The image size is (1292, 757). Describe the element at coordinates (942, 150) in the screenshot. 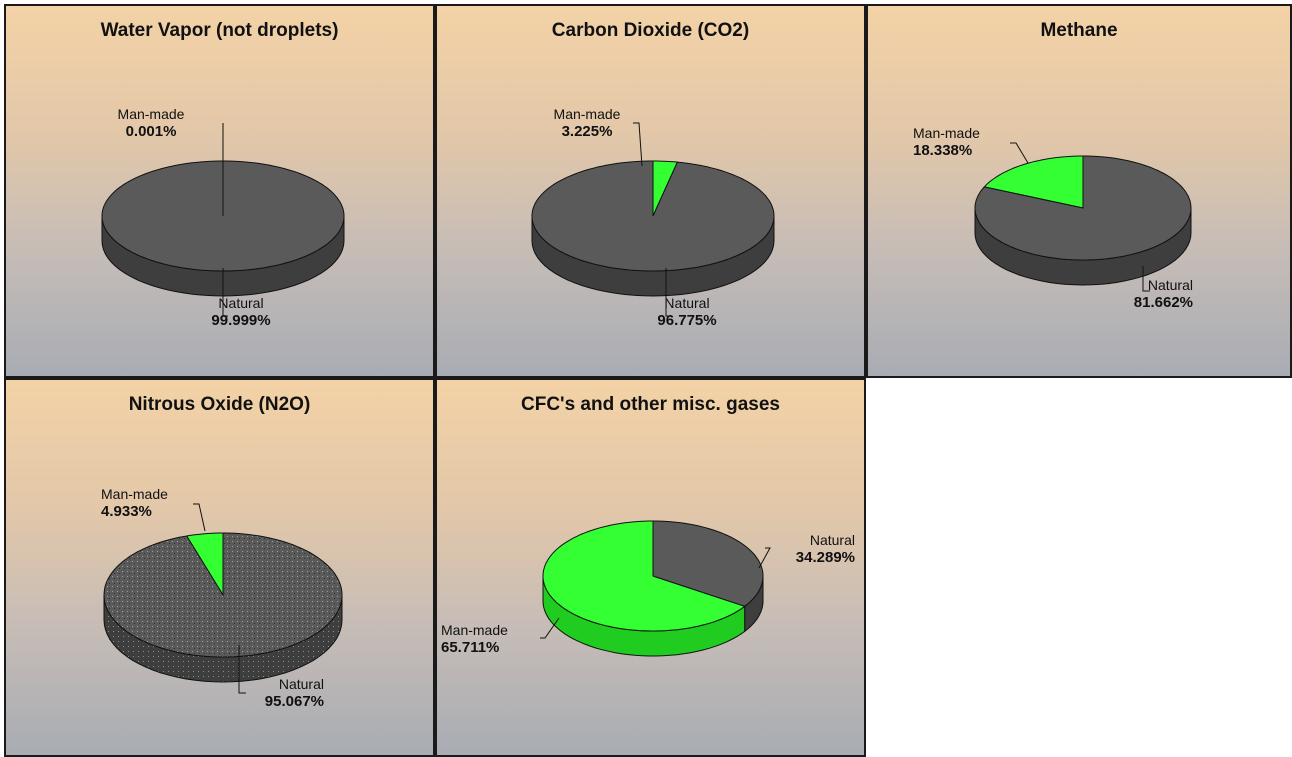

I see `slice-value-label: 18.338%` at that location.